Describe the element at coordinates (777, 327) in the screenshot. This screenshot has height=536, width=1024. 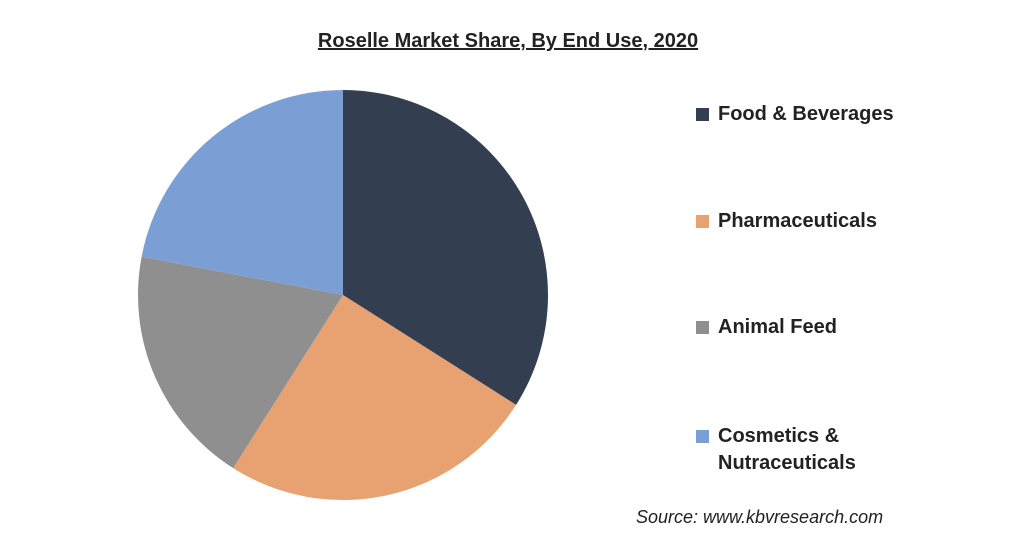
I see `legend-label: Animal Feed` at that location.